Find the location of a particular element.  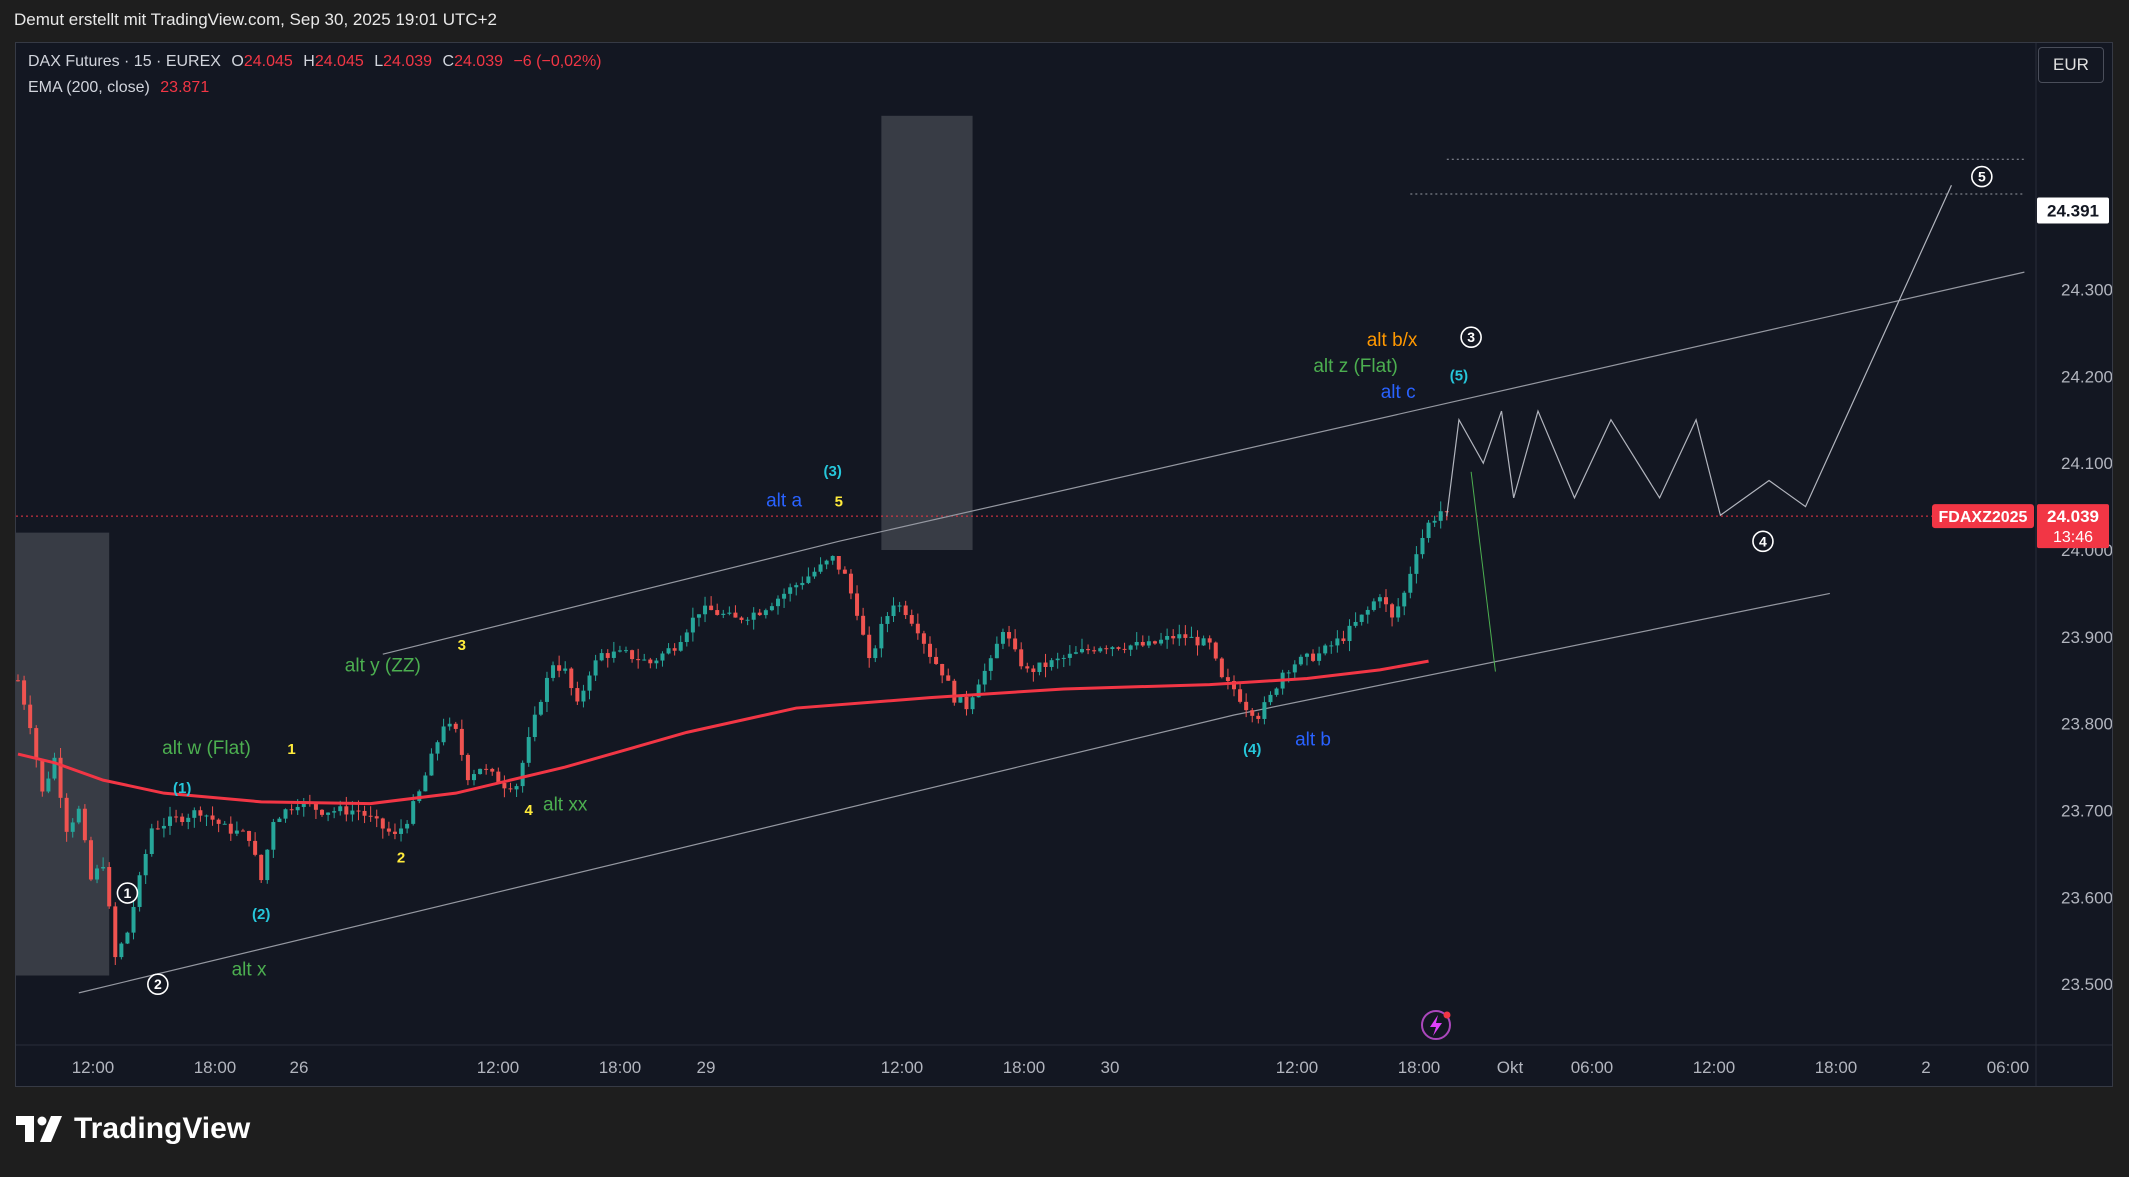

wave-label: alt b/x is located at coordinates (1392, 340).